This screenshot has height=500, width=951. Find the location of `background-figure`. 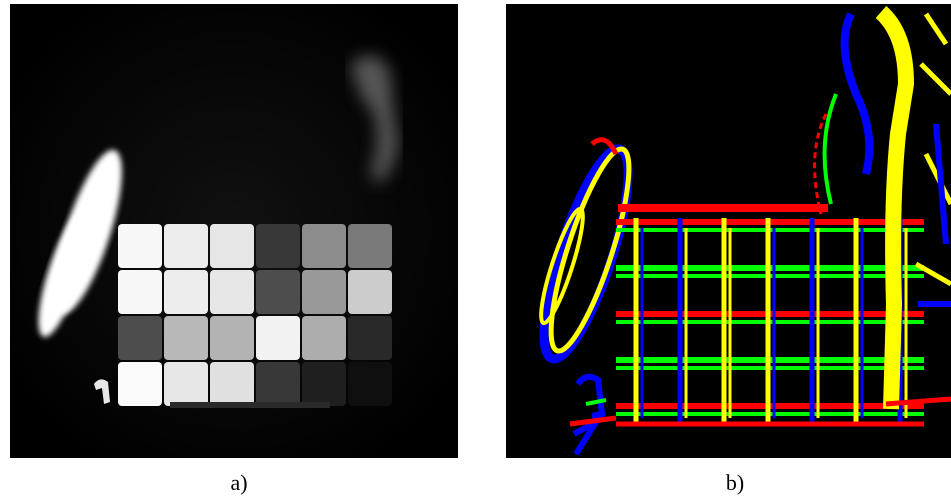

background-figure is located at coordinates (374, 120).